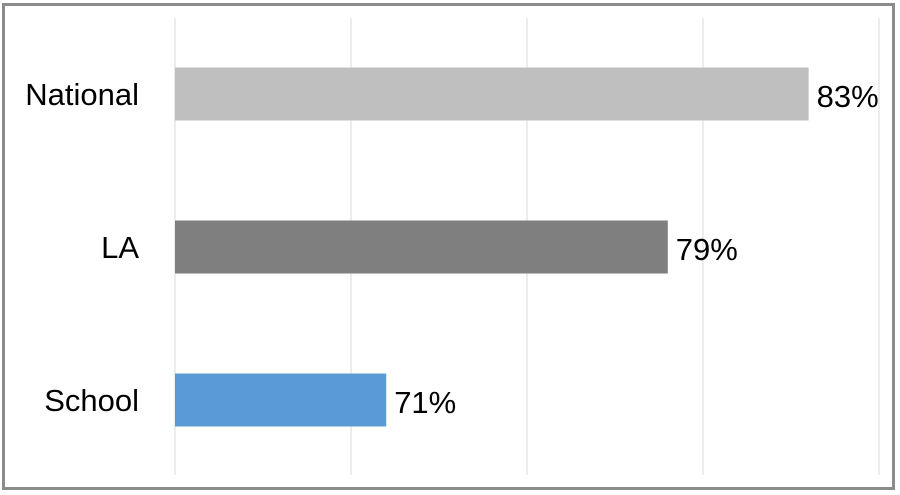 The height and width of the screenshot is (495, 900). I want to click on bar-la, so click(421, 247).